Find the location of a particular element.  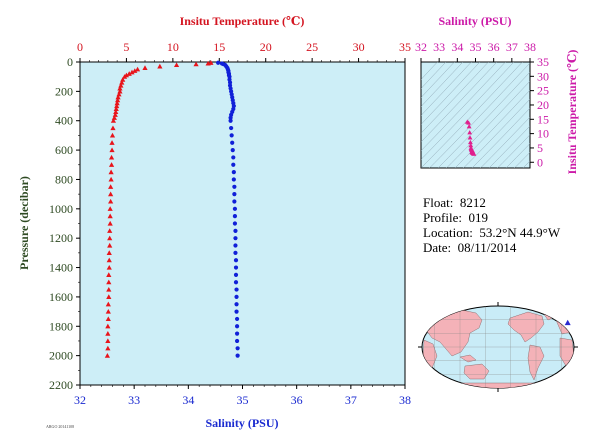

ts-temperature-tick-label: 15 is located at coordinates (543, 119).